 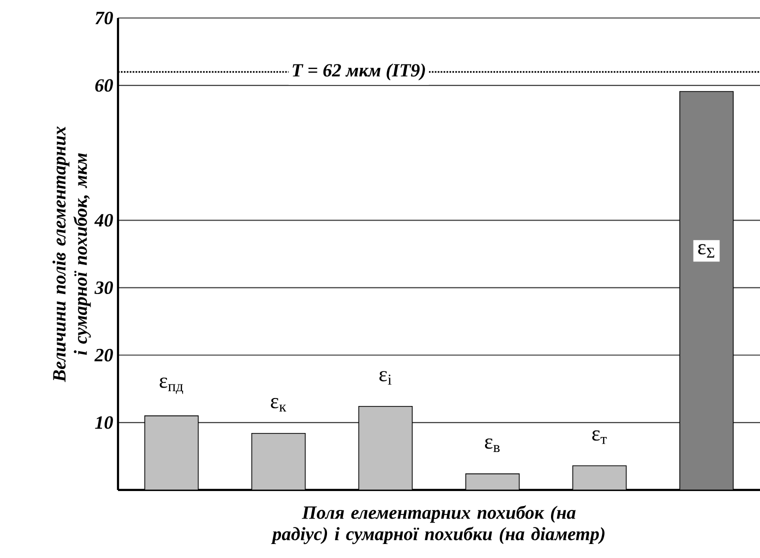 What do you see at coordinates (172, 386) in the screenshot?
I see `x-tick-label: ε$_{пд}$` at bounding box center [172, 386].